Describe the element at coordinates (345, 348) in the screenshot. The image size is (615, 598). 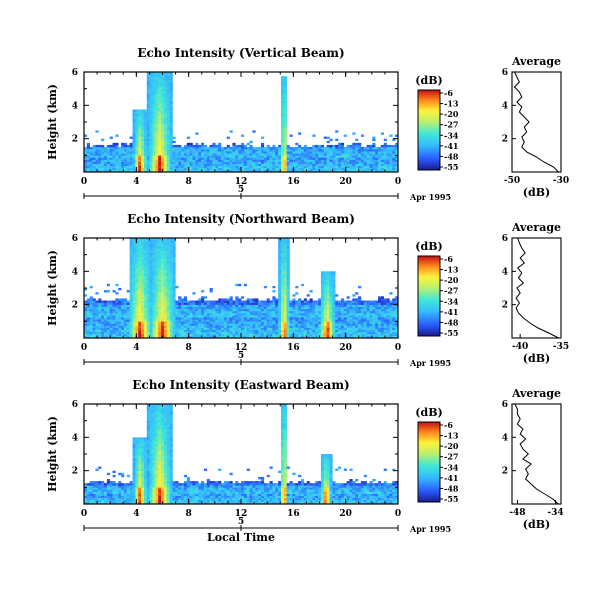
I see `x-tick-label: 20` at that location.